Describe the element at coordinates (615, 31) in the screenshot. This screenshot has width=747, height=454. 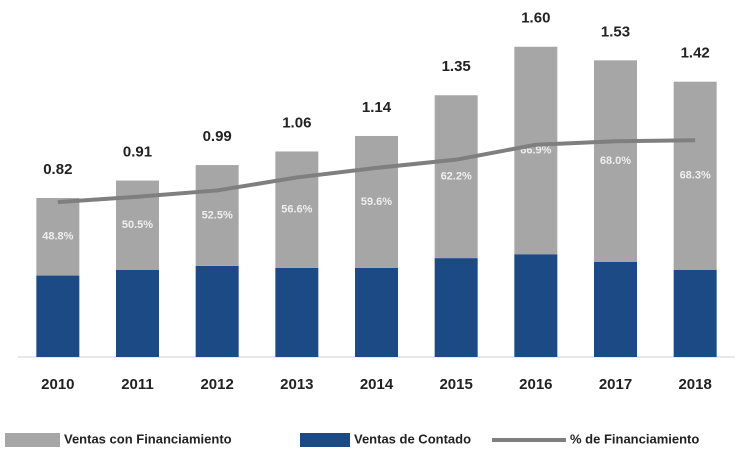
I see `total-label: 1.53` at that location.